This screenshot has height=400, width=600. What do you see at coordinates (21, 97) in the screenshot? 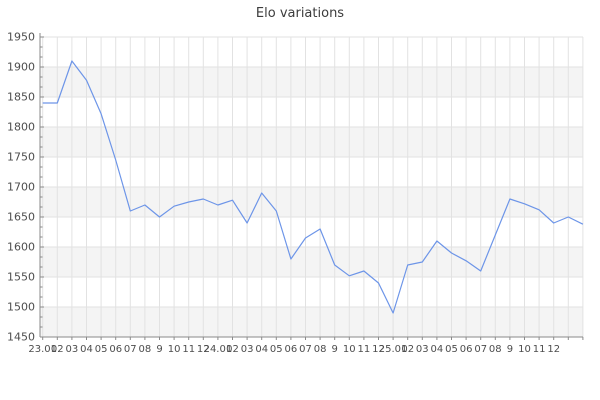
I see `y-tick-label: 1850` at bounding box center [21, 97].